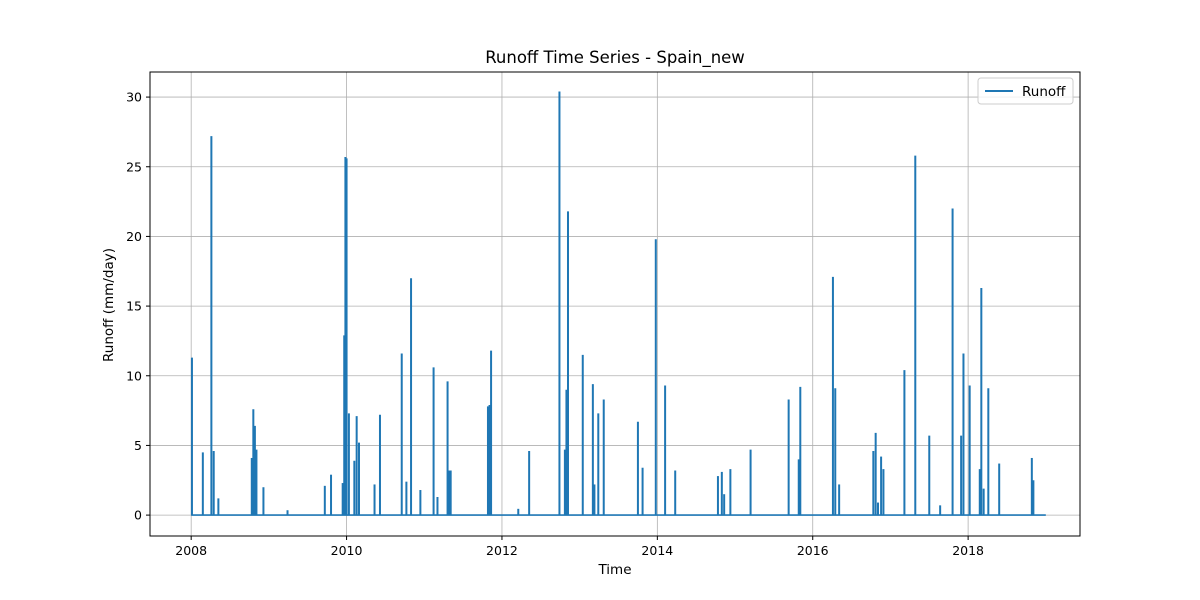 The width and height of the screenshot is (1200, 600). I want to click on y-tick-label: 25, so click(134, 166).